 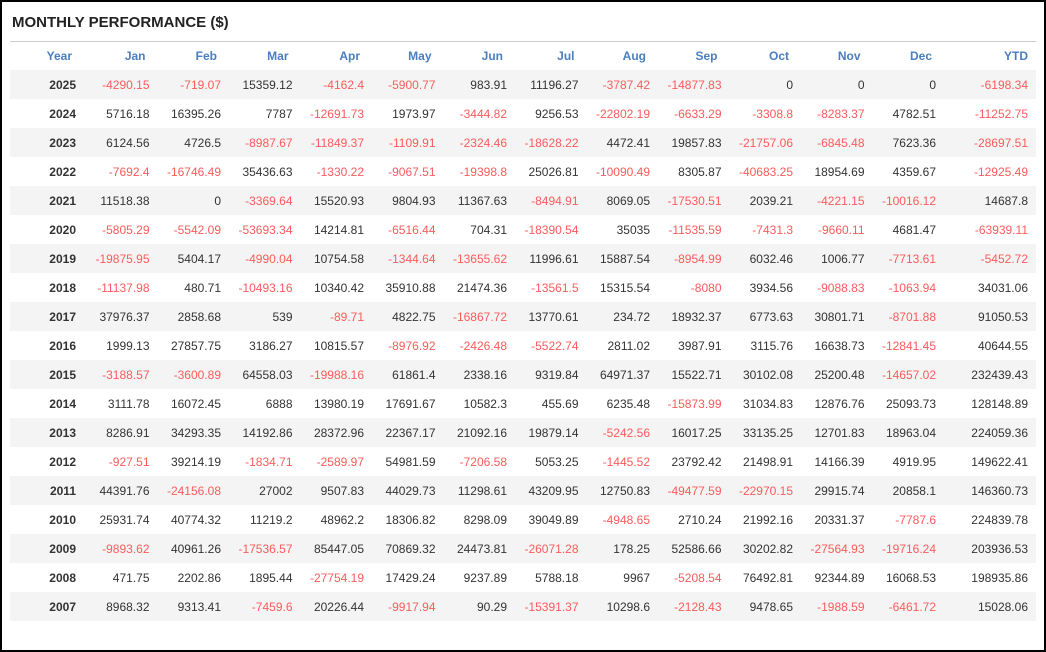 What do you see at coordinates (839, 374) in the screenshot?
I see `value-cell: 25200.48` at bounding box center [839, 374].